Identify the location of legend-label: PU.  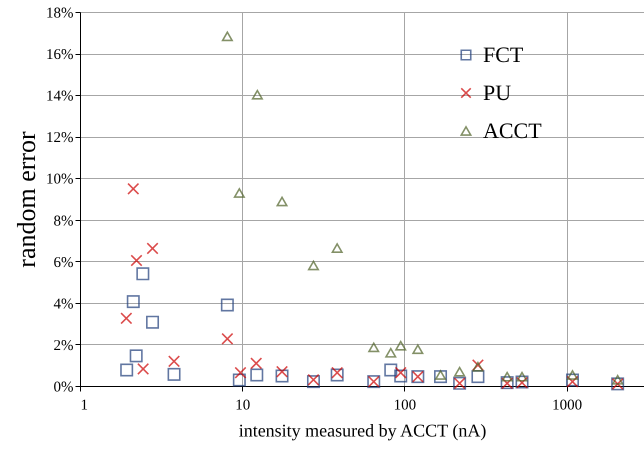
(497, 92).